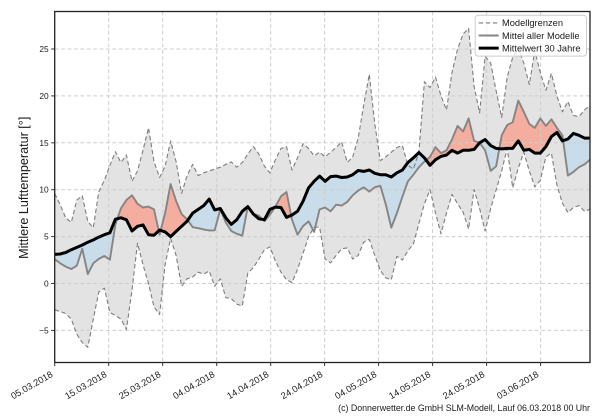 Image resolution: width=600 pixels, height=420 pixels. I want to click on svg-text: Mittelwert 30 Jahre, so click(541, 48).